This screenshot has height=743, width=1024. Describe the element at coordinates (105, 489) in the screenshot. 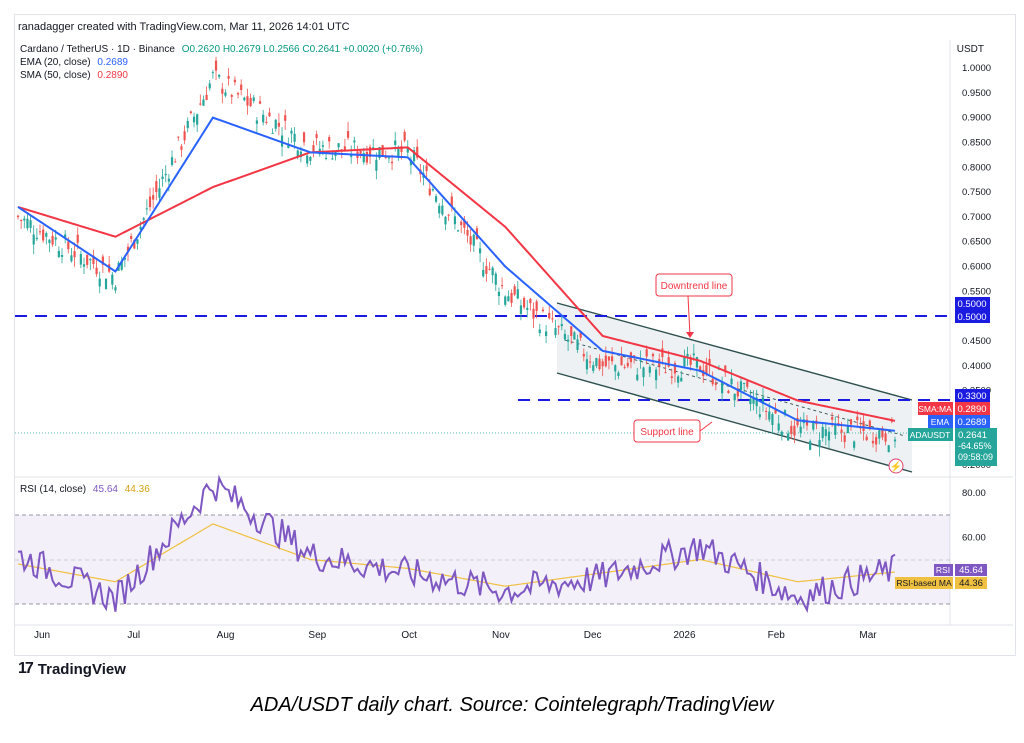

I see `legend-rsi-value: 45.64` at that location.